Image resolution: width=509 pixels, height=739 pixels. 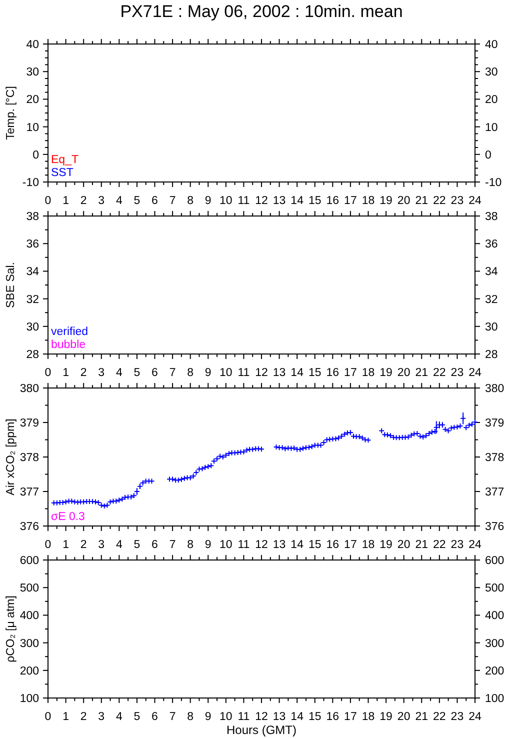 I want to click on y-tick-label: 0, so click(x=35, y=155).